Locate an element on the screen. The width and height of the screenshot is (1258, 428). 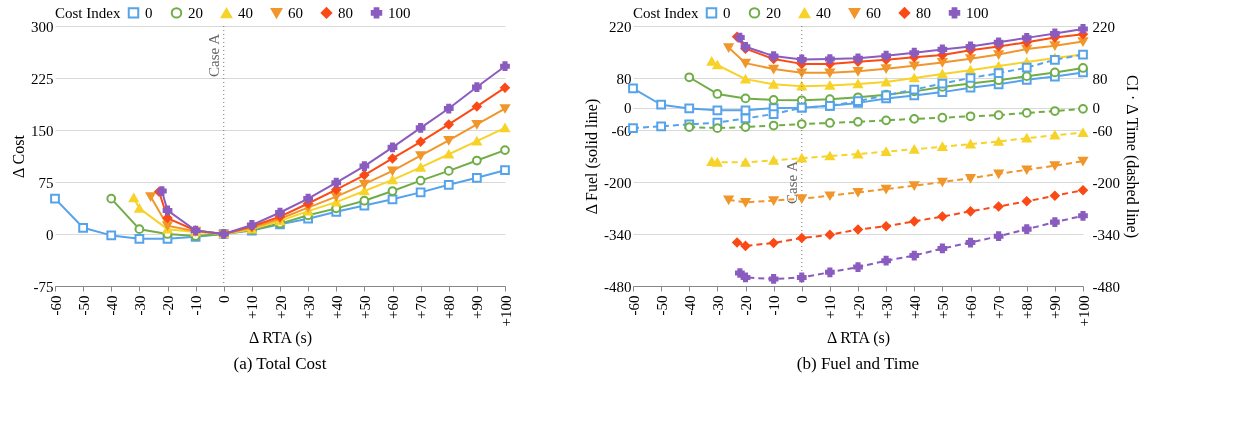
y-tick-label: 80 is located at coordinates (624, 78).